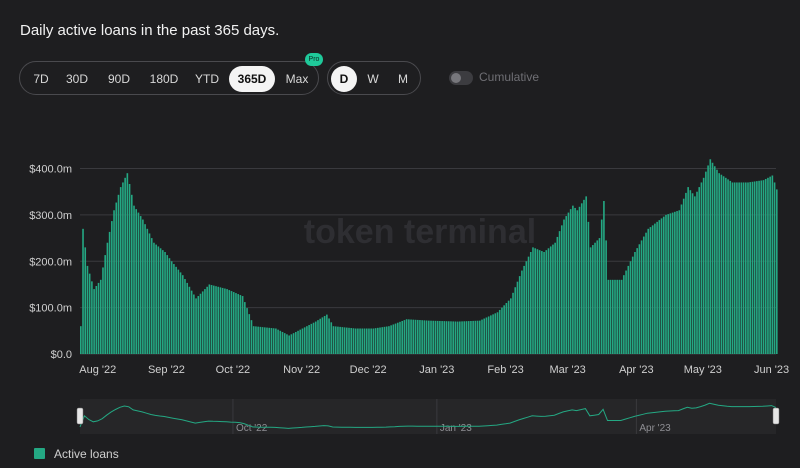 This screenshot has height=468, width=800. I want to click on navigator-handle-left, so click(80, 416).